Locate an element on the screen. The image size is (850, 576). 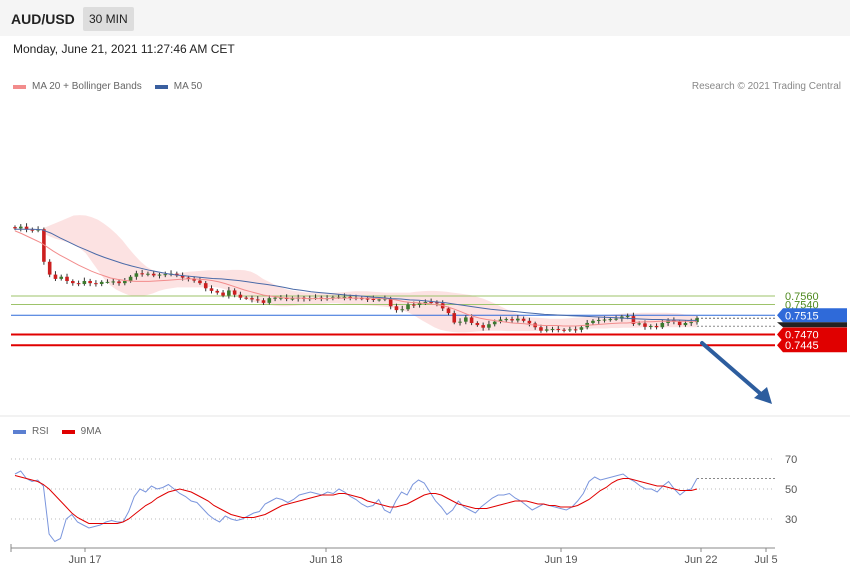
x-tick-label: Jun 19 is located at coordinates (560, 560).